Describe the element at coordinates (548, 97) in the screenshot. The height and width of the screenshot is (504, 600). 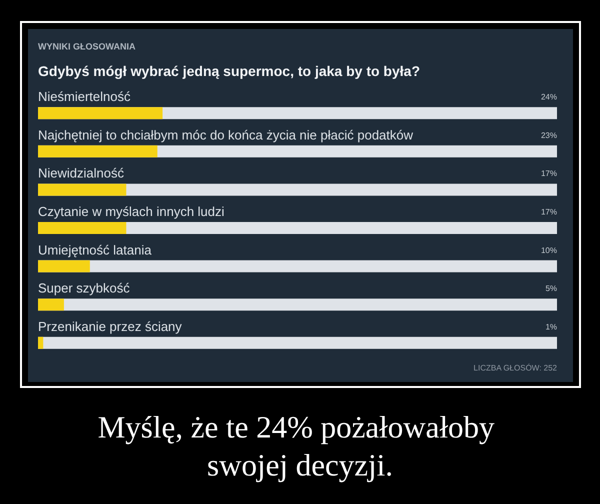
I see `data-label: 24%` at that location.